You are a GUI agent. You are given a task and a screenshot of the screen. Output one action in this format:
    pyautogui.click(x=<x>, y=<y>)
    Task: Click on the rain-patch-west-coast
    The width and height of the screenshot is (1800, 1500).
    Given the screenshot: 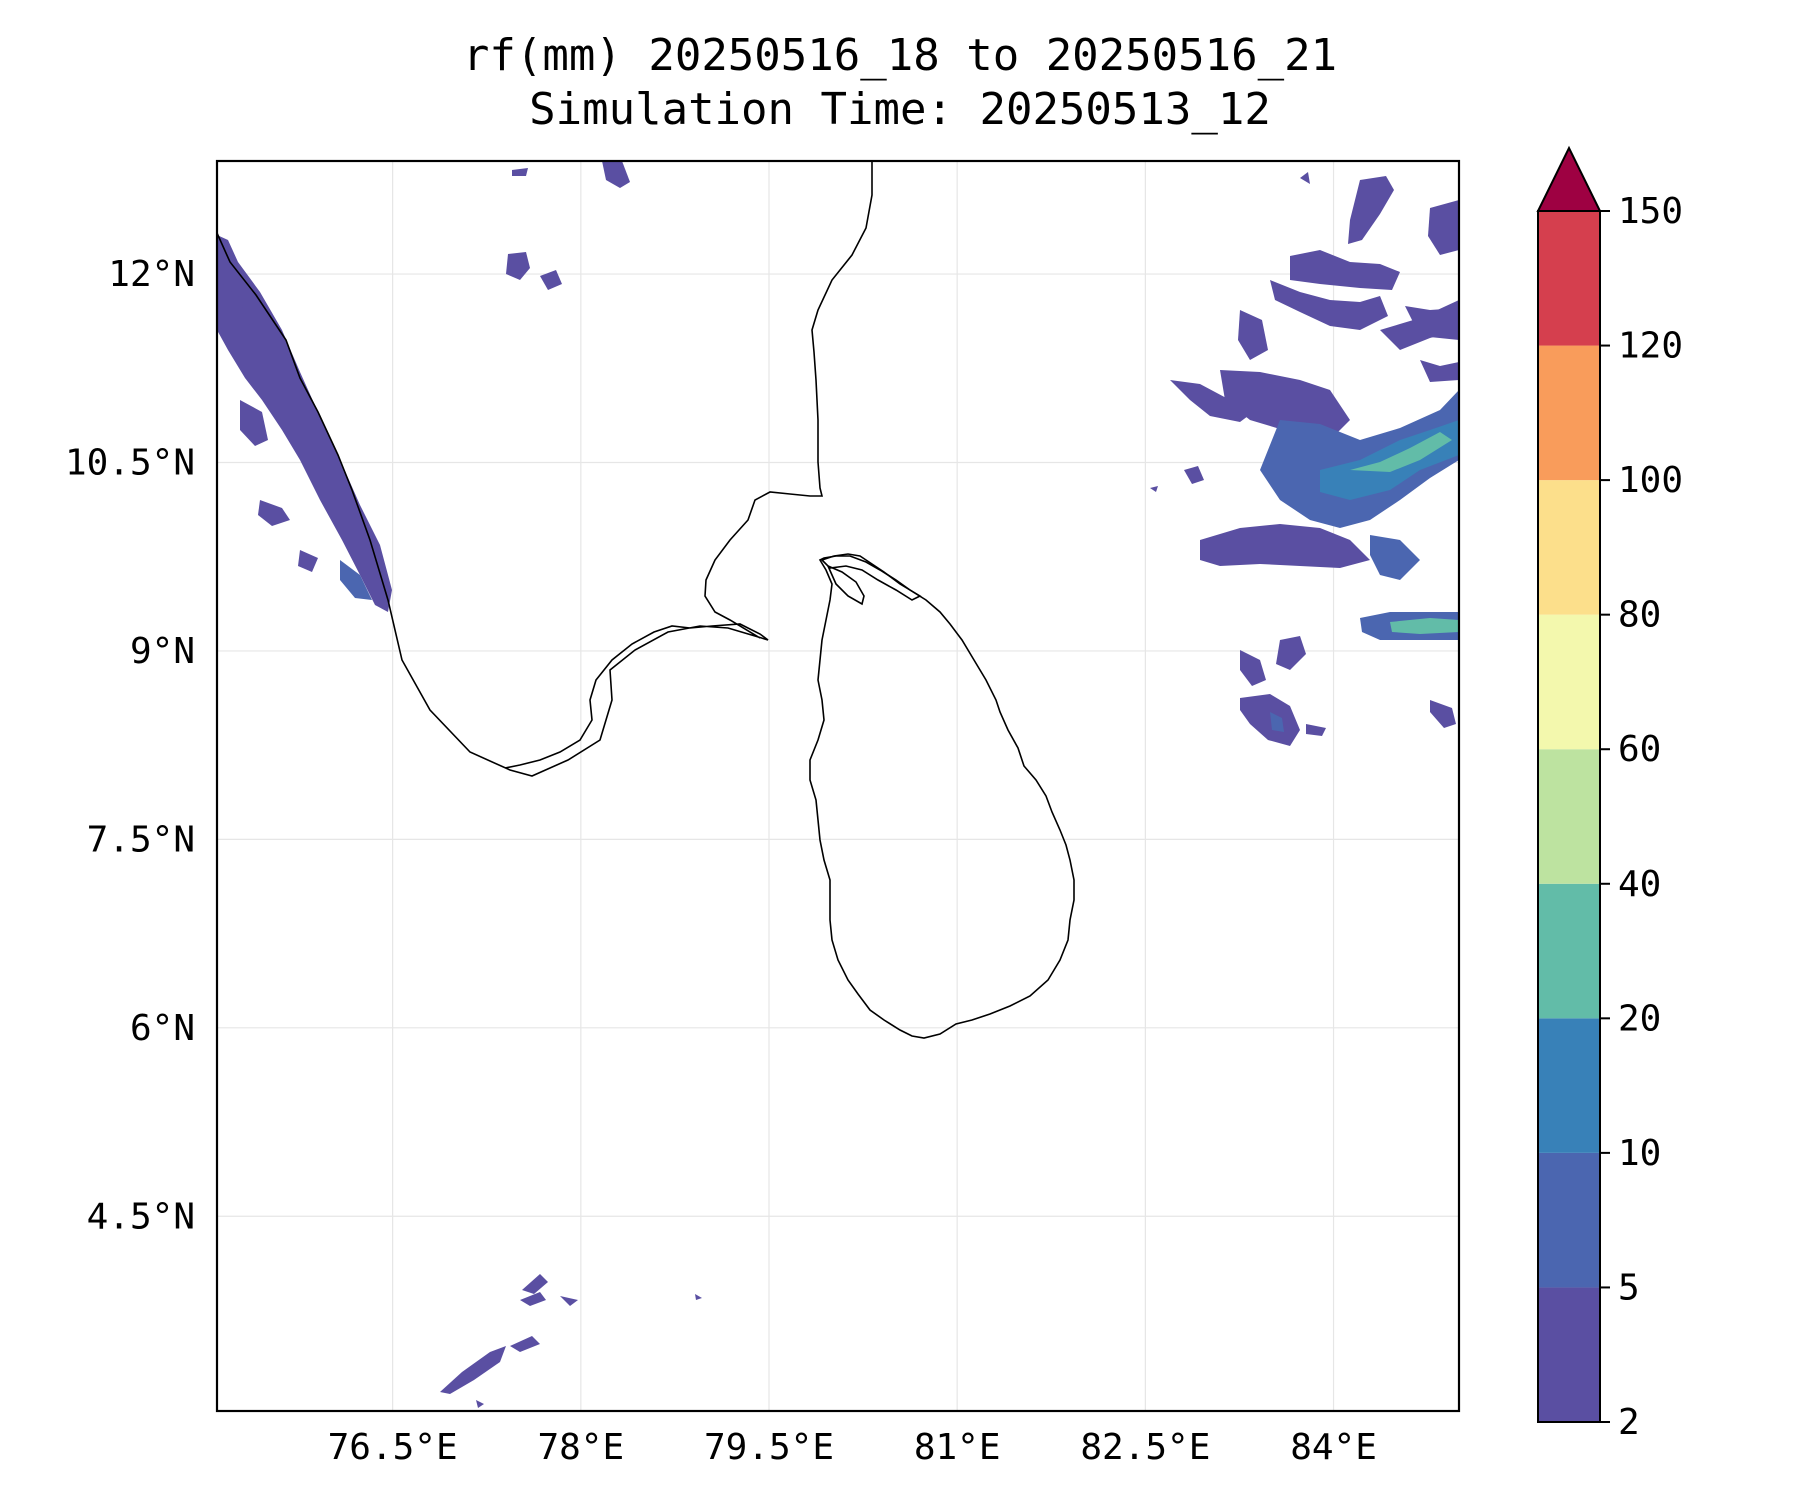 What is the action you would take?
    pyautogui.click(x=304, y=423)
    